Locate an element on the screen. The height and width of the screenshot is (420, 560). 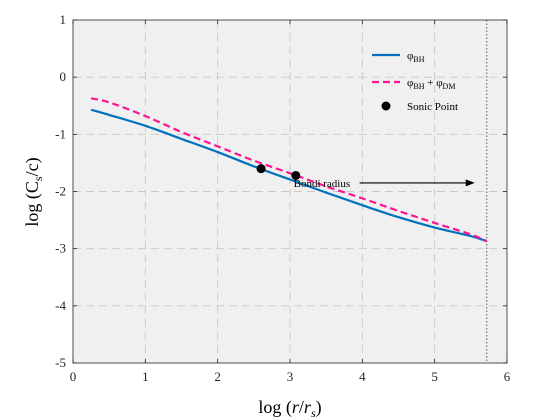
sonic-points-group is located at coordinates (278, 172).